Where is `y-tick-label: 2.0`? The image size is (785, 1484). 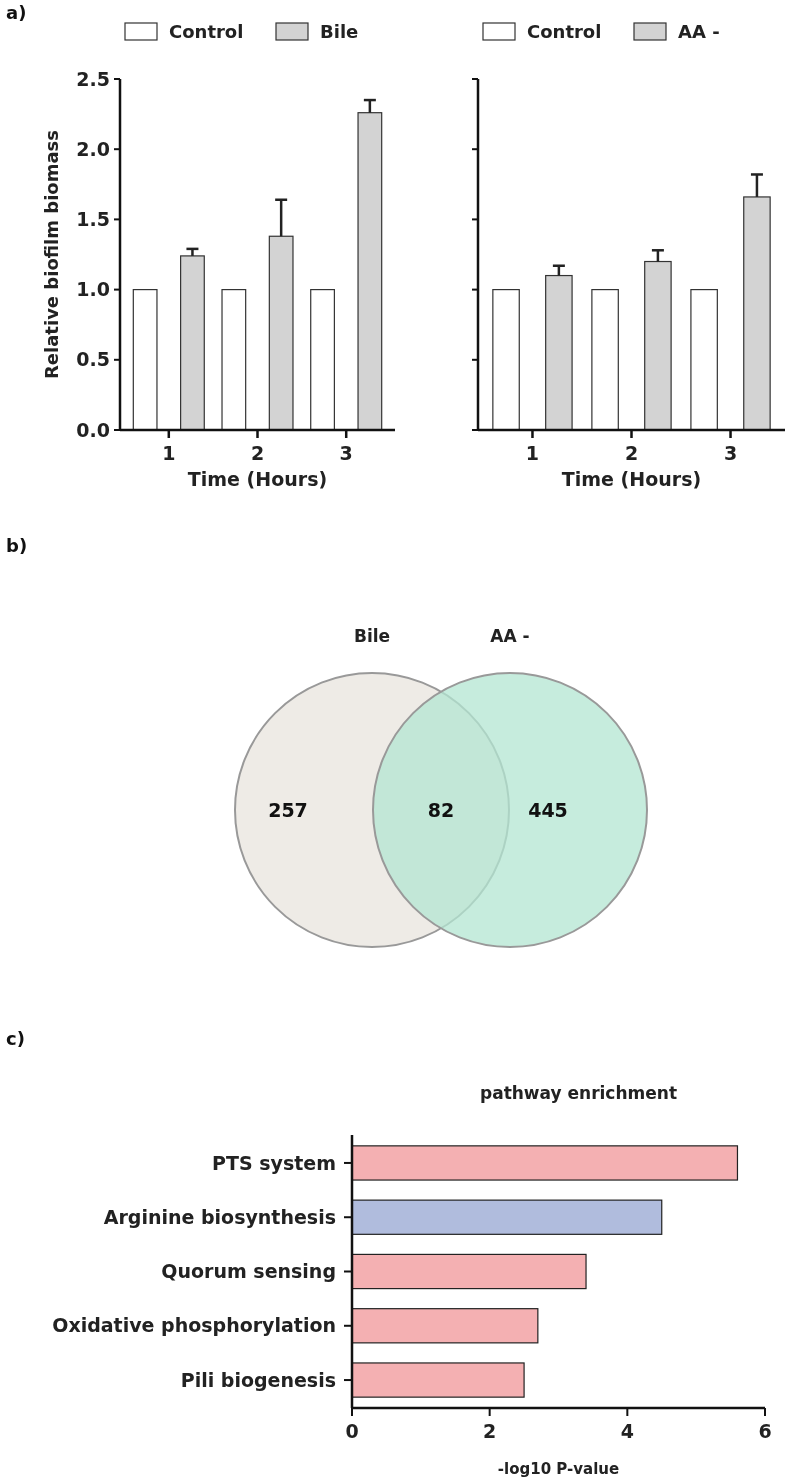 y-tick-label: 2.0 is located at coordinates (93, 148).